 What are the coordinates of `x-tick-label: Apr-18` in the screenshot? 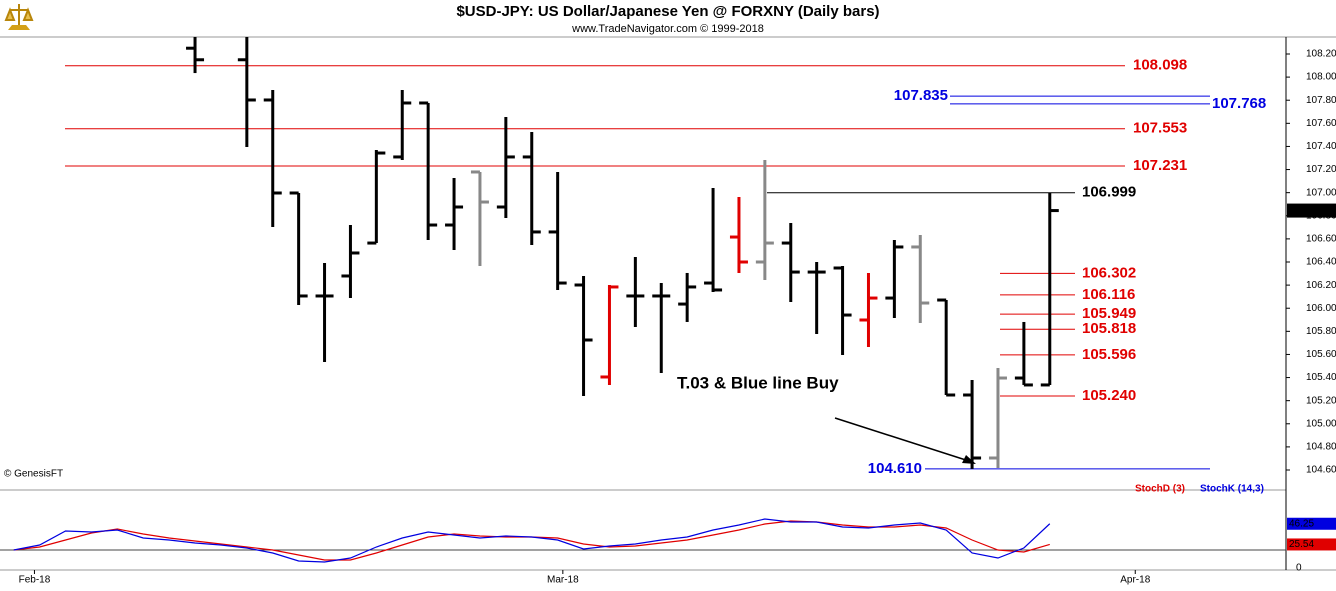 It's located at (1135, 580).